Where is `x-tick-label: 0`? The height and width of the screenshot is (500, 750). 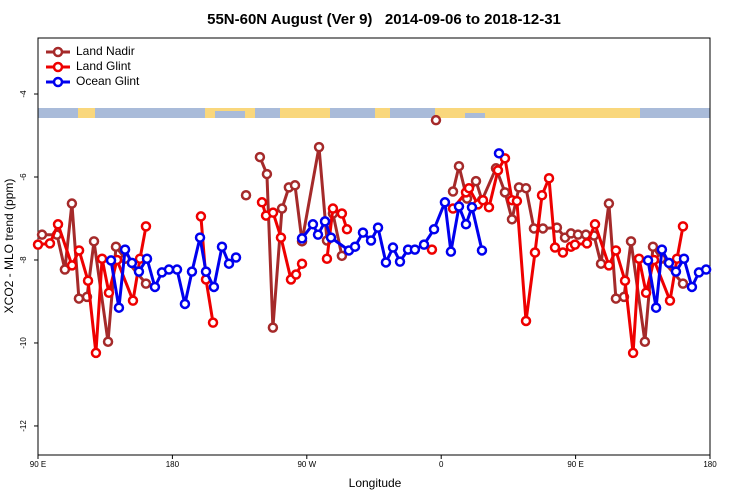
x-tick-label: 0 is located at coordinates (441, 464).